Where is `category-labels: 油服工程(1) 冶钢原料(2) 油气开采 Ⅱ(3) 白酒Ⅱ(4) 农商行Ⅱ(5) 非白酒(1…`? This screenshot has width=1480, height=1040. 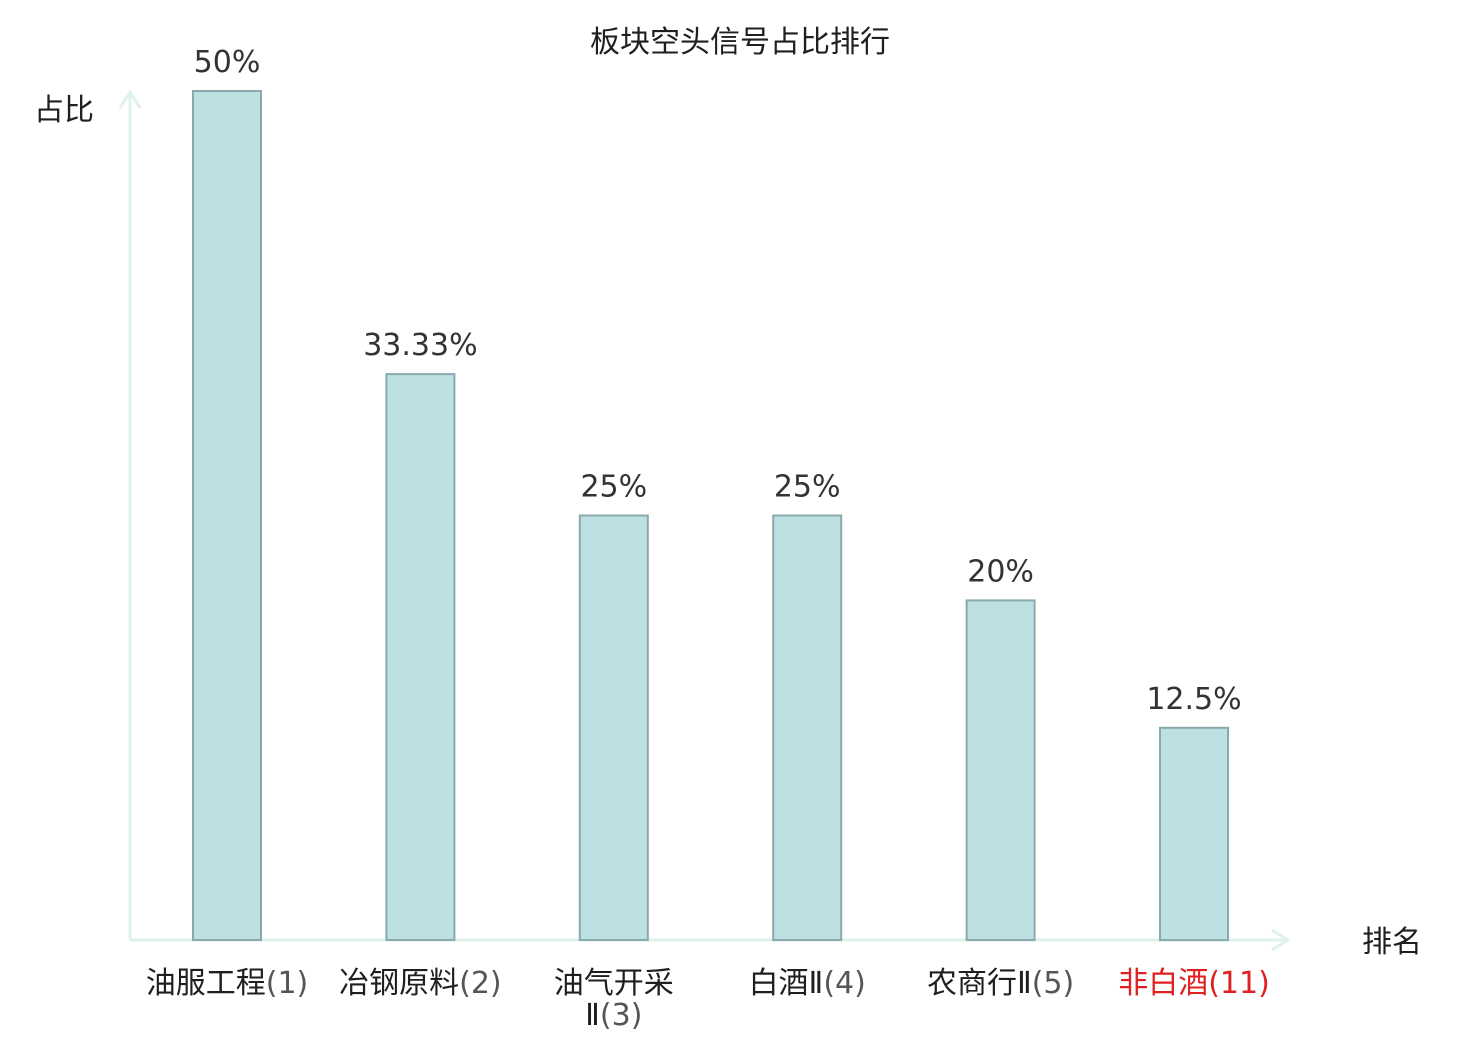 category-labels: 油服工程(1) 冶钢原料(2) 油气开采 Ⅱ(3) 白酒Ⅱ(4) 农商行Ⅱ(5) 非白酒(1… is located at coordinates (708, 999).